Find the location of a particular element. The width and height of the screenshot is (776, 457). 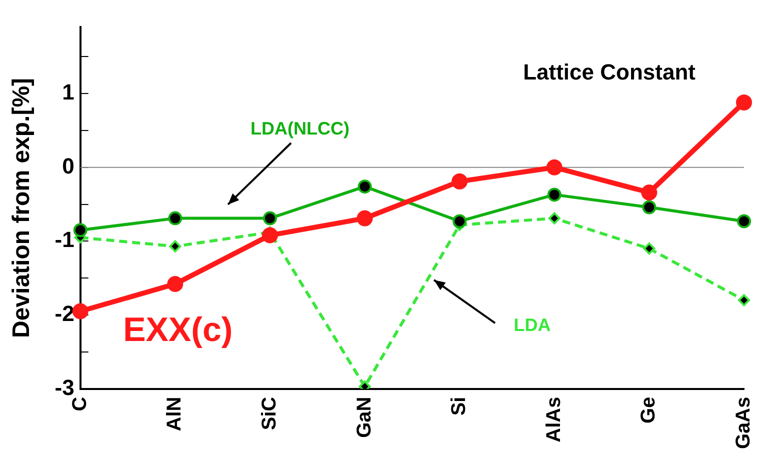

x-tick-label: AlN is located at coordinates (175, 414).